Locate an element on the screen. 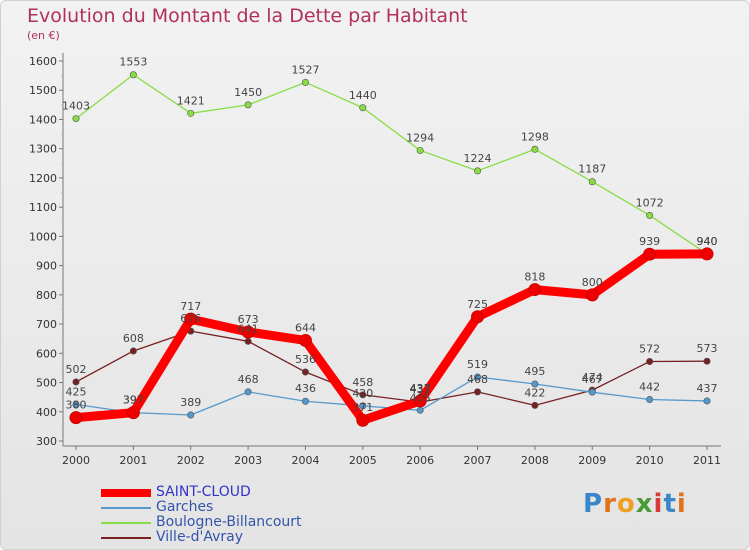  legend-label: Garches is located at coordinates (185, 507).